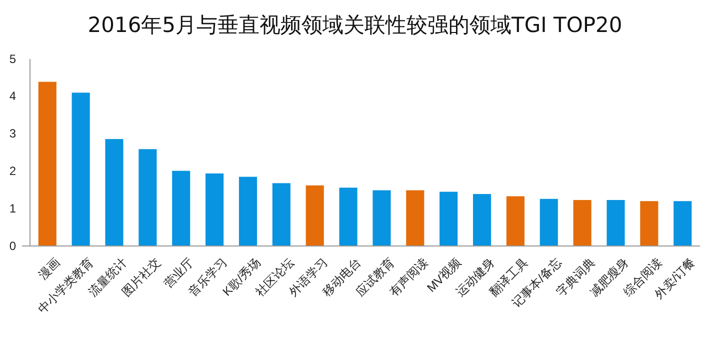 Image resolution: width=710 pixels, height=356 pixels. Describe the element at coordinates (12, 59) in the screenshot. I see `y-tick-label: 5` at that location.